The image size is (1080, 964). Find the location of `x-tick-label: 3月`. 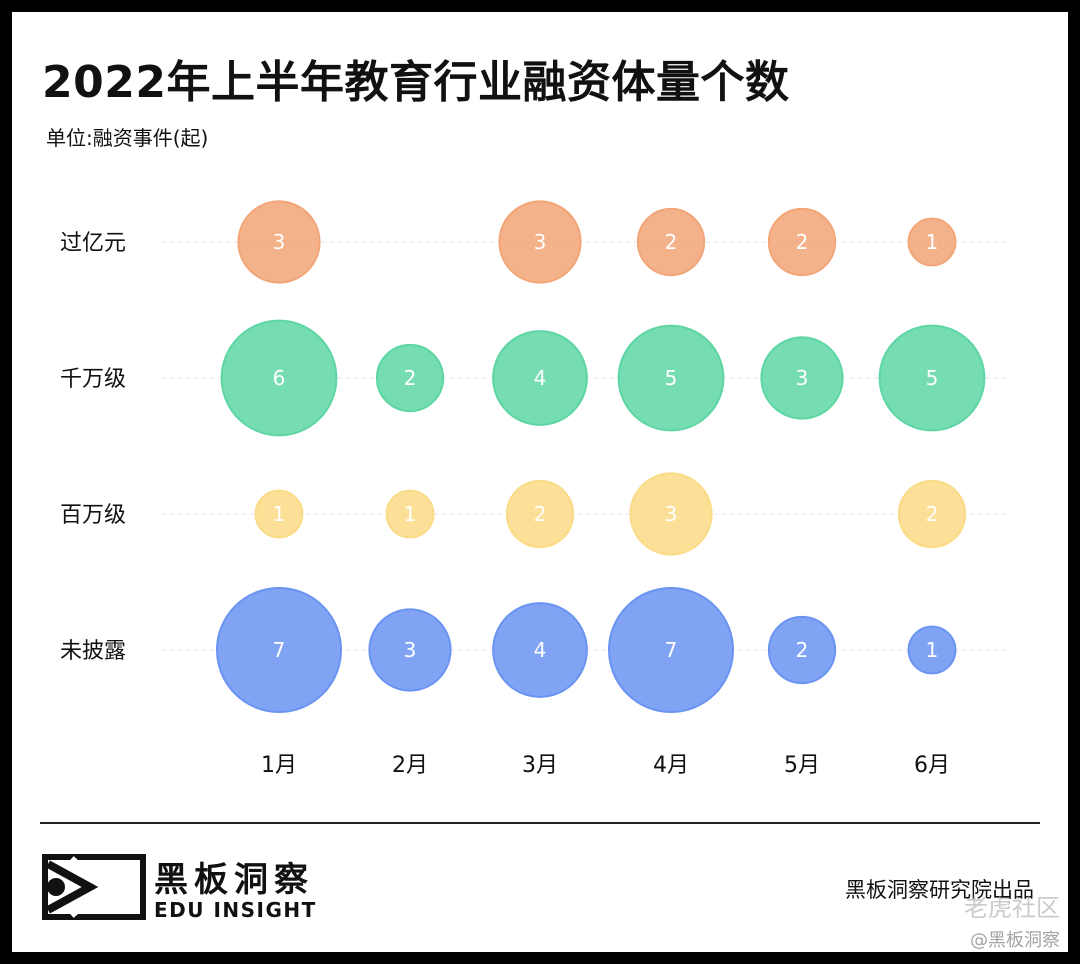

x-tick-label: 3月 is located at coordinates (540, 765).